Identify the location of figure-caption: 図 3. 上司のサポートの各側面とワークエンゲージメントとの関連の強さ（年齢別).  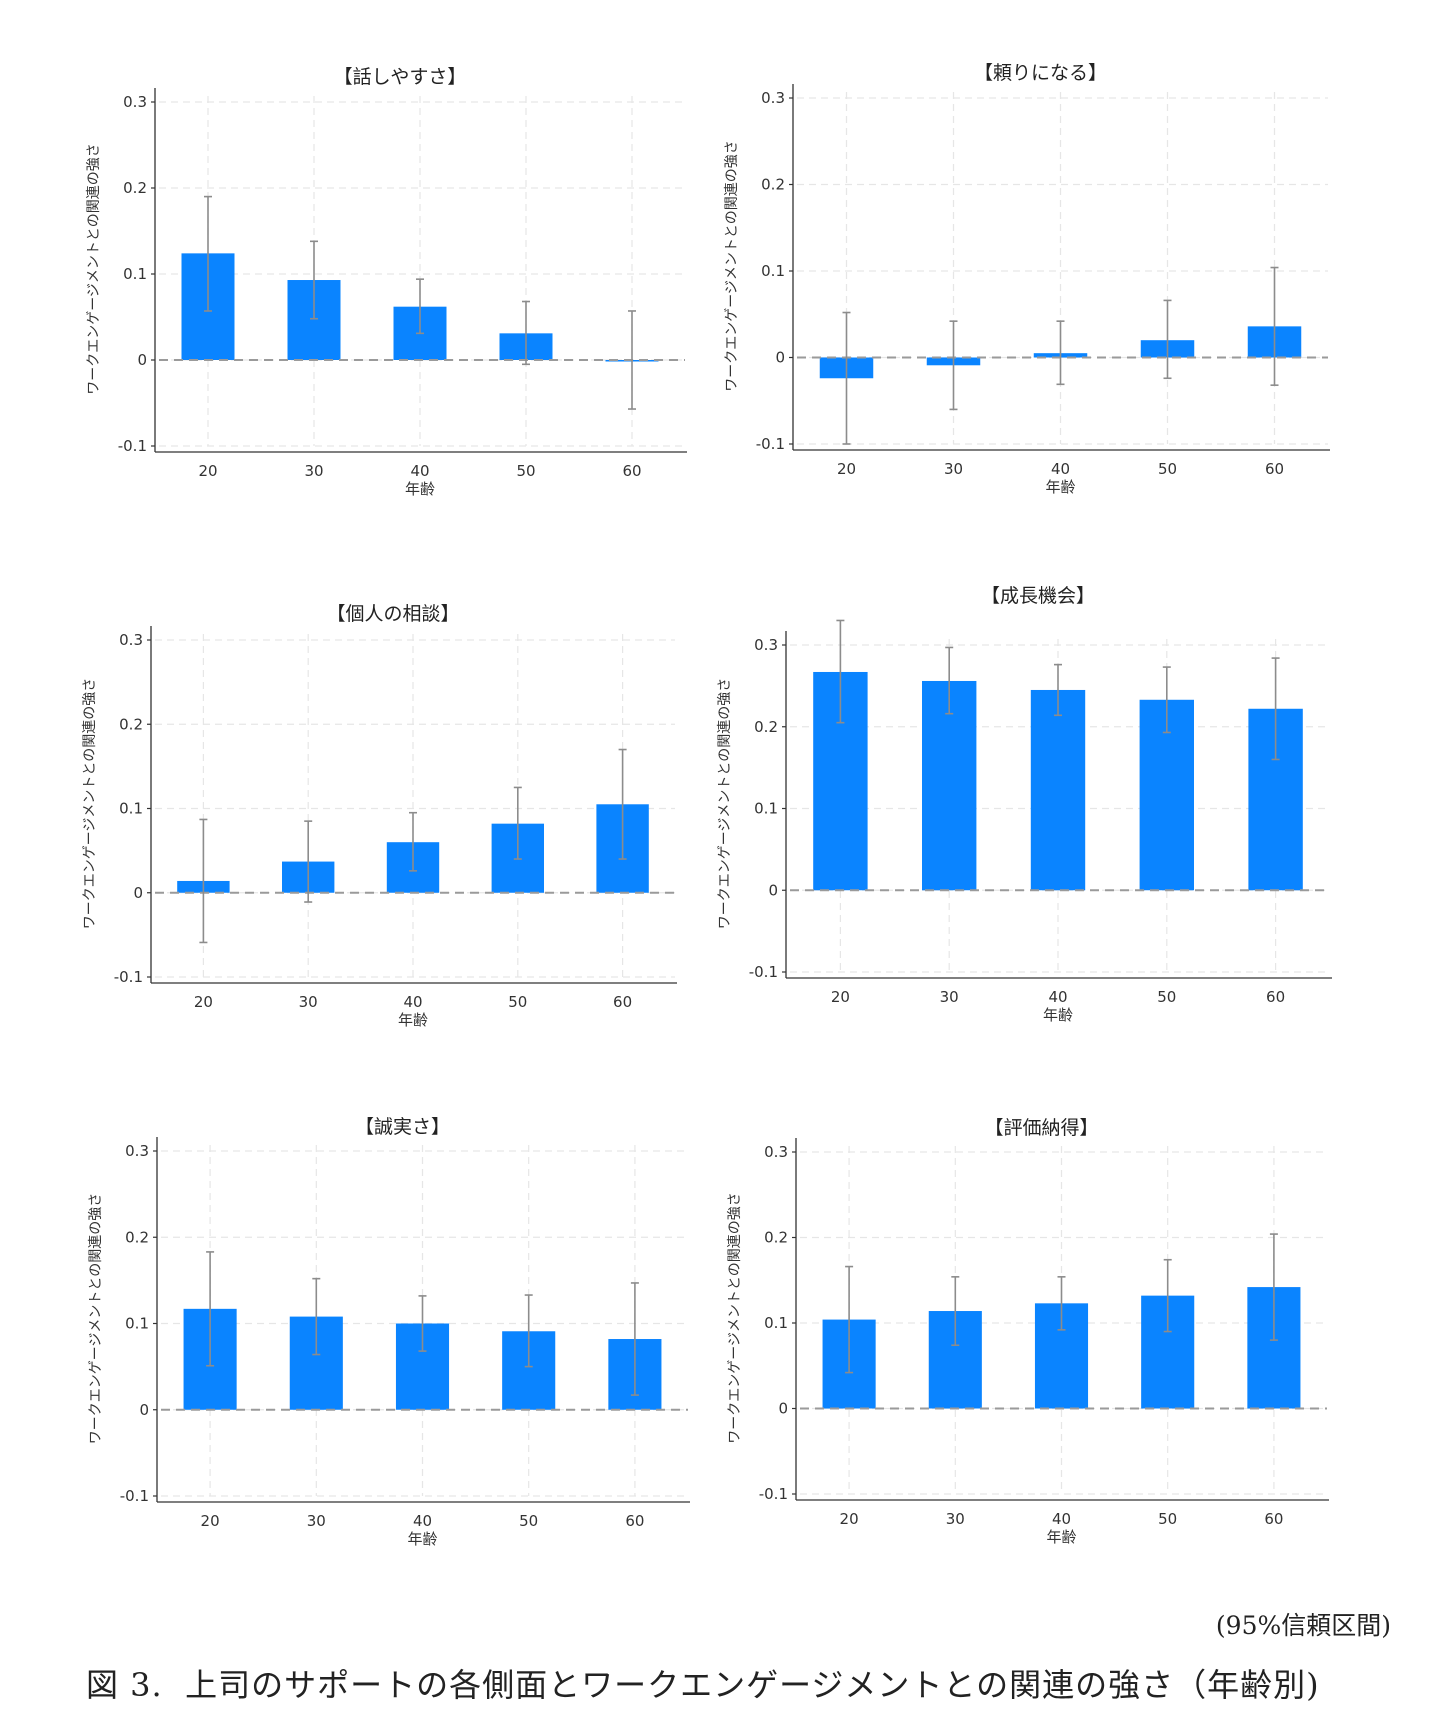
(703, 1683).